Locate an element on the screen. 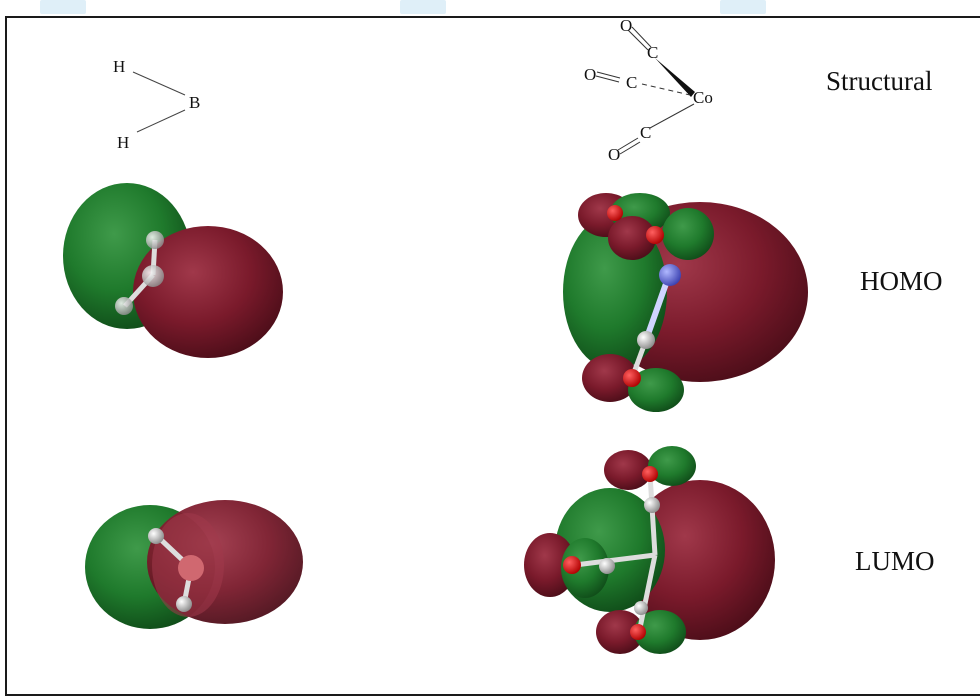  bh2-lumo-orbital is located at coordinates (194, 564).